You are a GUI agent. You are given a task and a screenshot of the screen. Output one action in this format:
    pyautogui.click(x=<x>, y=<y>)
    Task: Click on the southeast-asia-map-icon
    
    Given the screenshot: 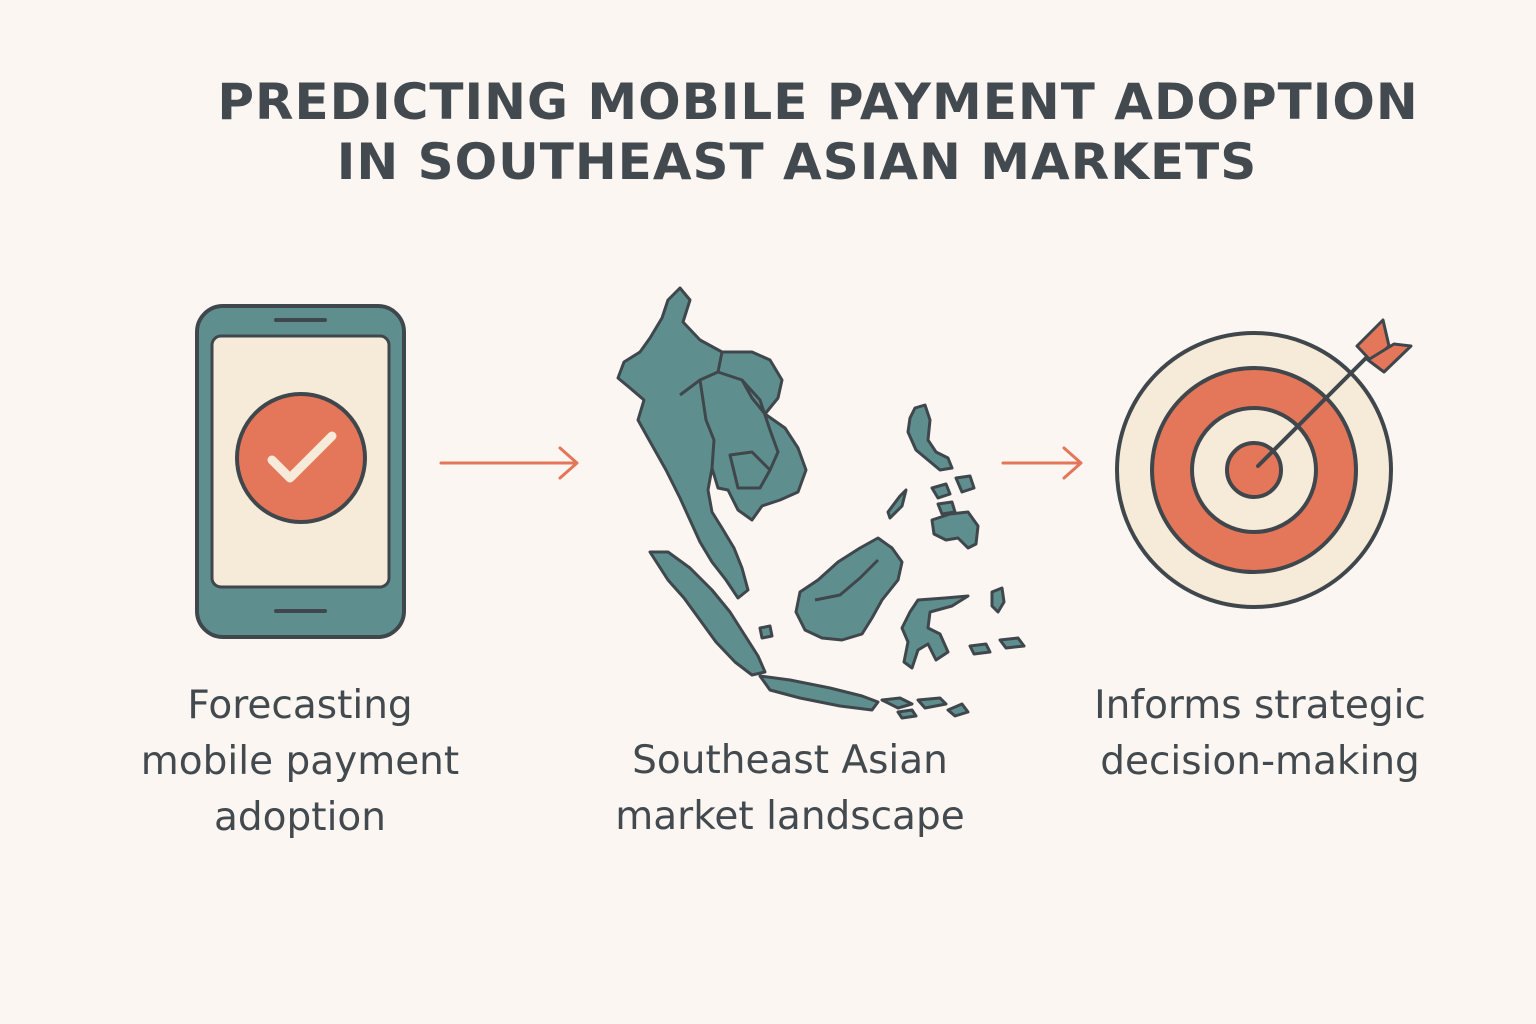 What is the action you would take?
    pyautogui.click(x=821, y=503)
    